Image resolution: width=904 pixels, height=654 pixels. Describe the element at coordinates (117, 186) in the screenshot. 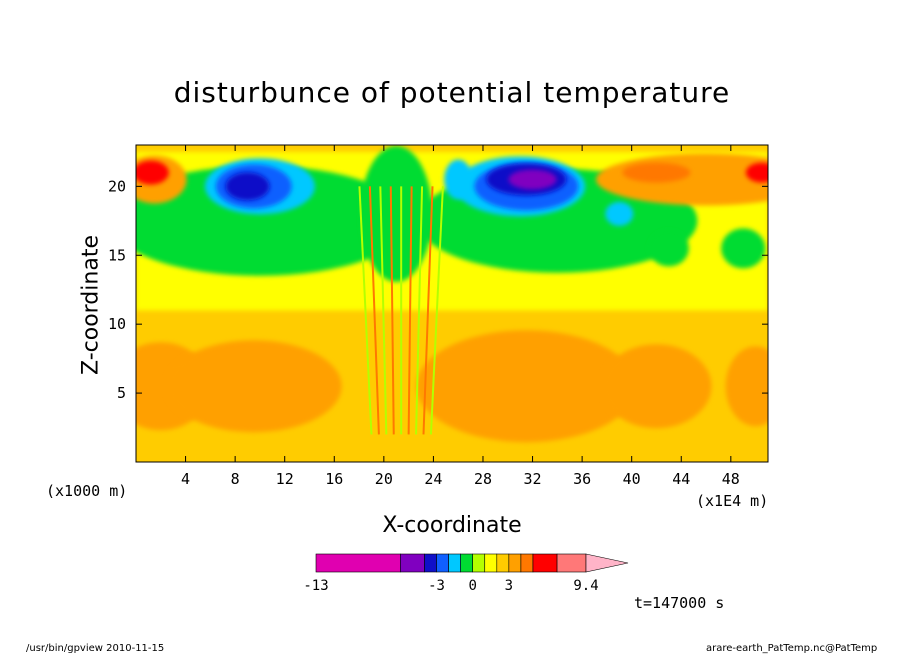

I see `y-tick-label: 20` at that location.